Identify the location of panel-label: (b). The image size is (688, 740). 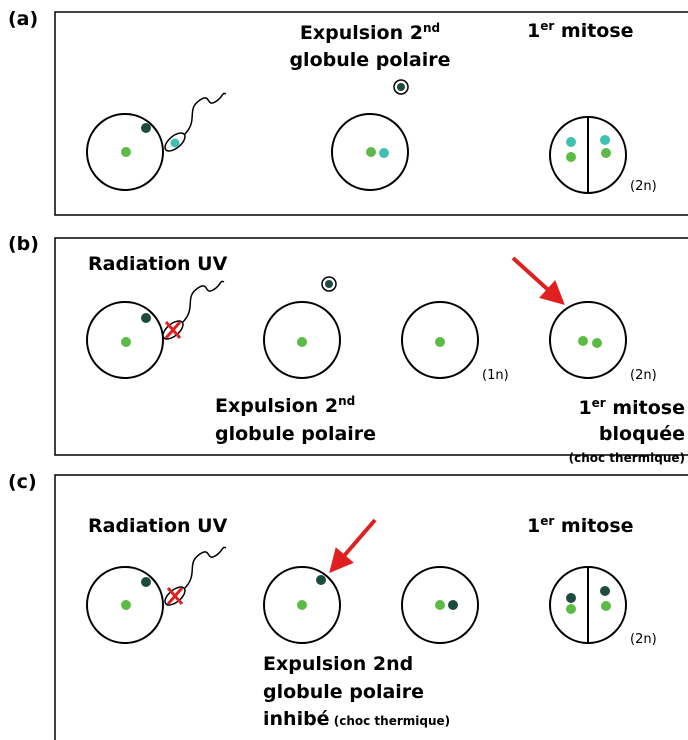
(23, 244).